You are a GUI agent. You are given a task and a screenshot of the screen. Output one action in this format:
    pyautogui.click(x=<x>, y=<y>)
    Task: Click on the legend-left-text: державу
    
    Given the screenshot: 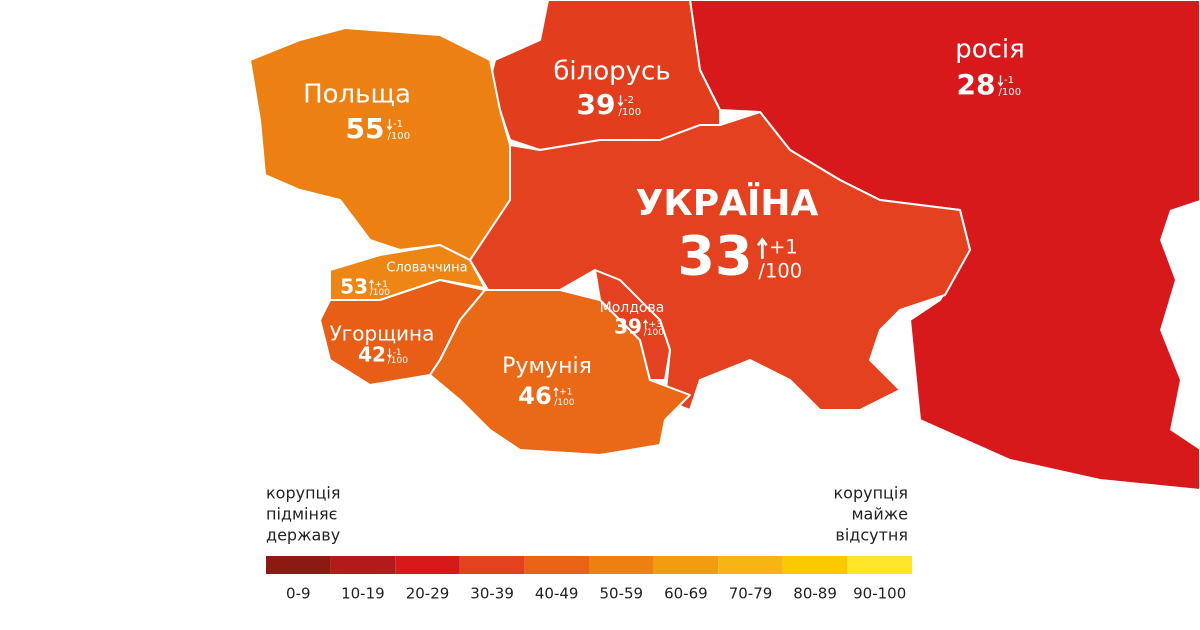 What is the action you would take?
    pyautogui.click(x=303, y=535)
    